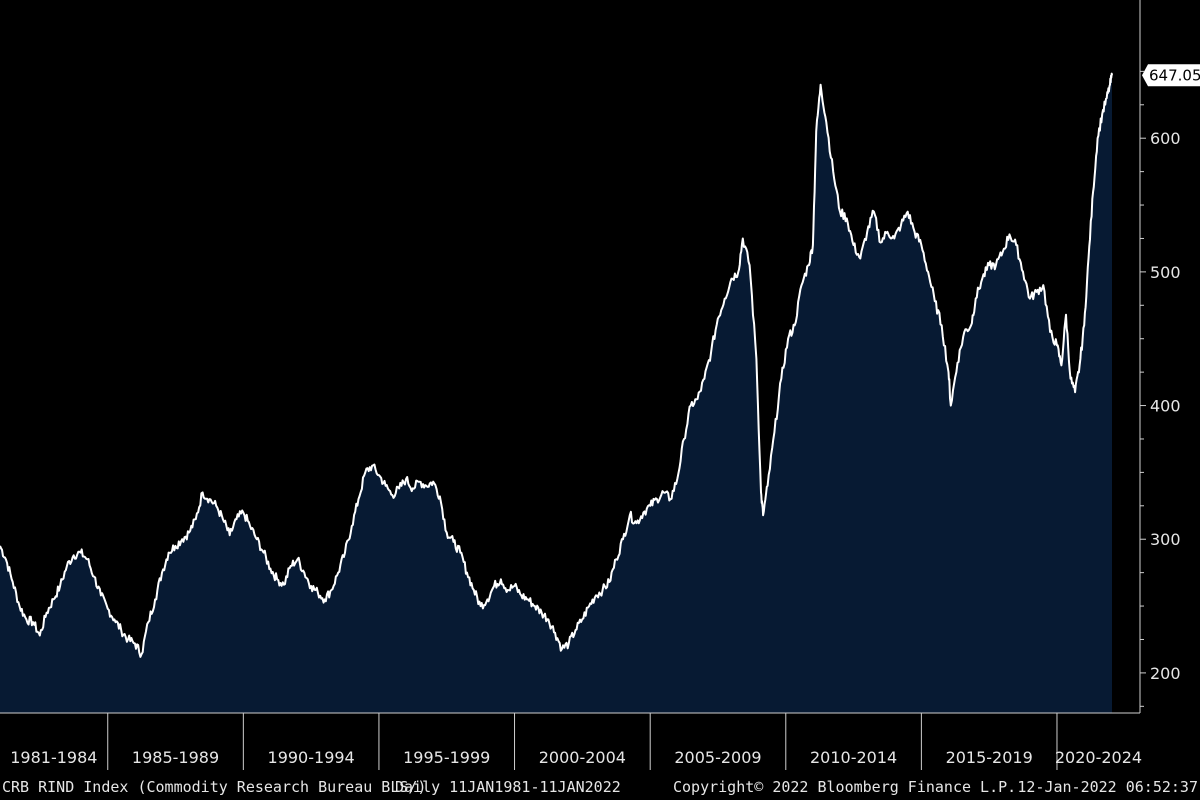 The width and height of the screenshot is (1200, 800). Describe the element at coordinates (853, 757) in the screenshot. I see `x-tick-label: 2010-2014` at that location.